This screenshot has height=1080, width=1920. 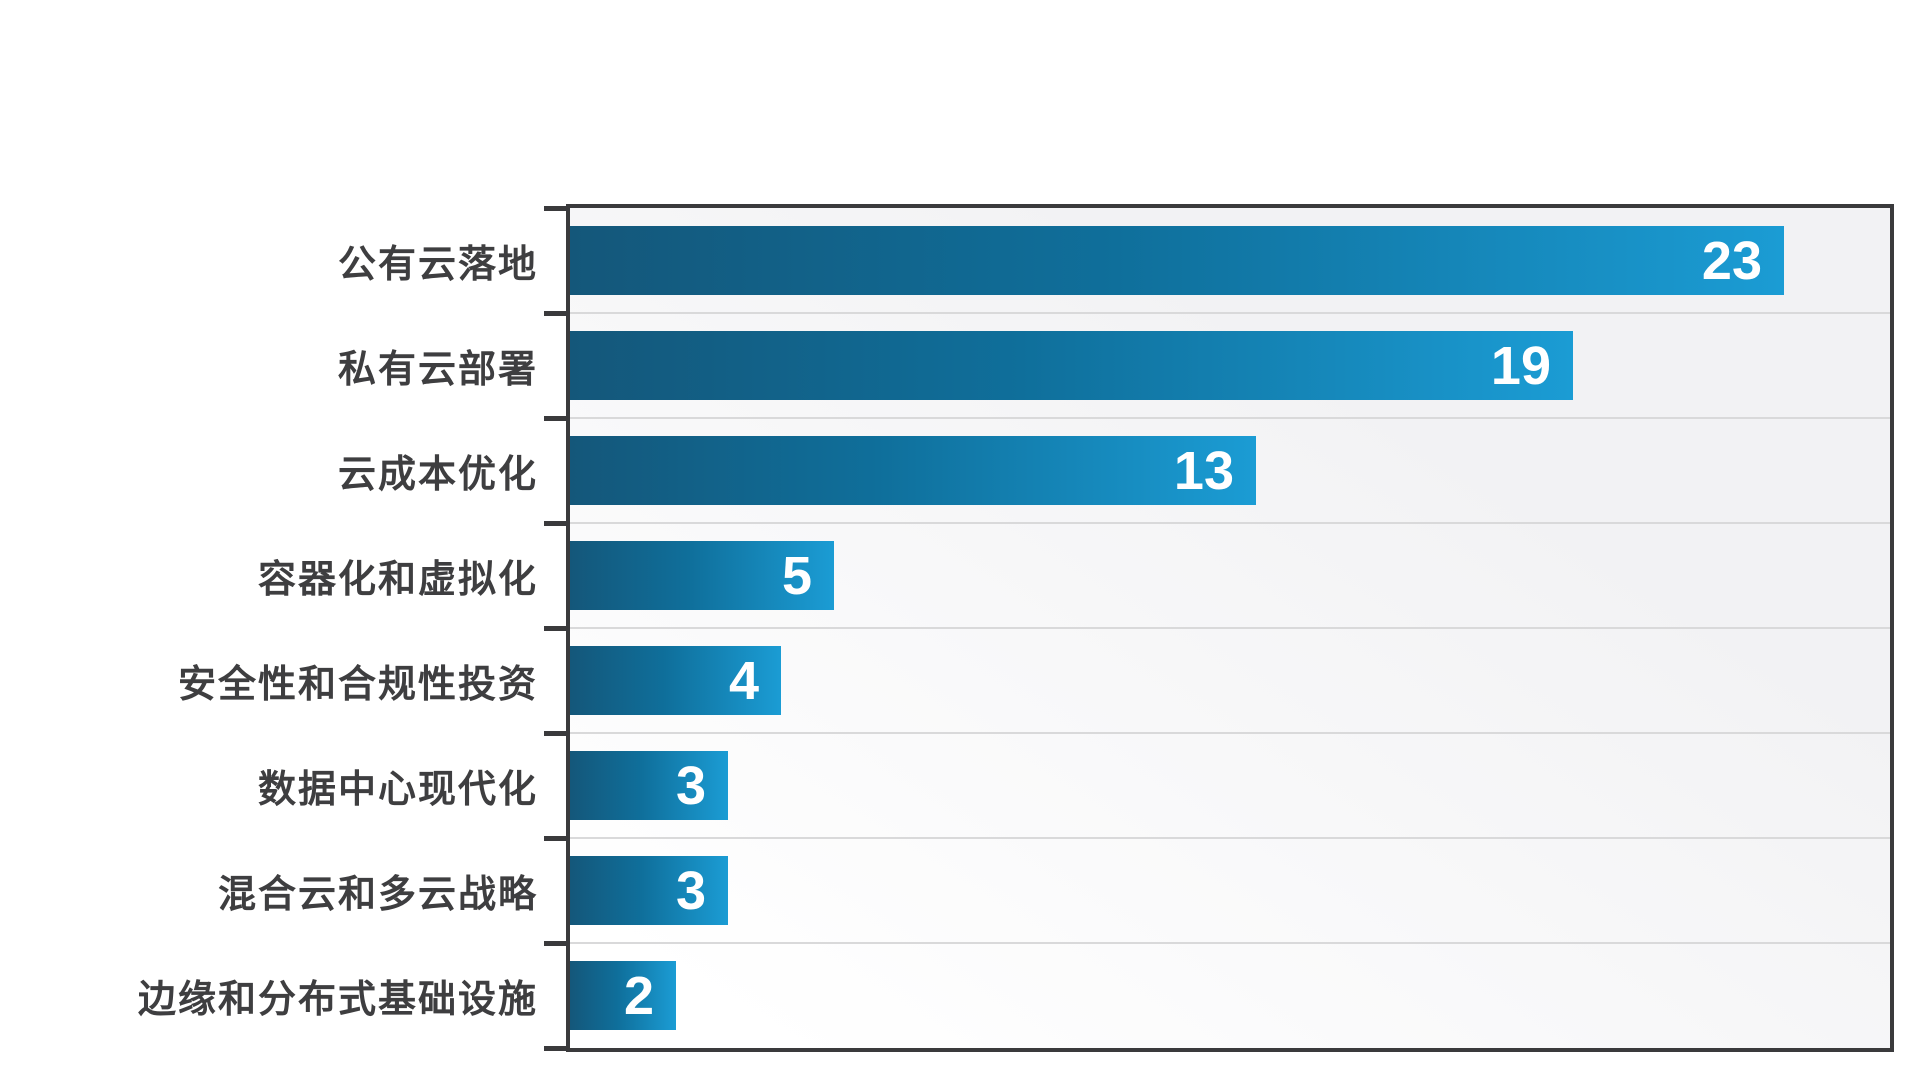 I want to click on bar-value-label: 13, so click(x=1203, y=470).